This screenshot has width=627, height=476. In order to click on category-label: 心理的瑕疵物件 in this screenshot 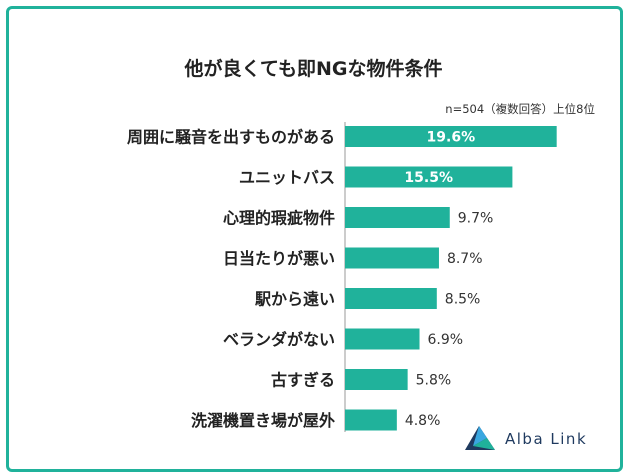, I will do `click(279, 218)`.